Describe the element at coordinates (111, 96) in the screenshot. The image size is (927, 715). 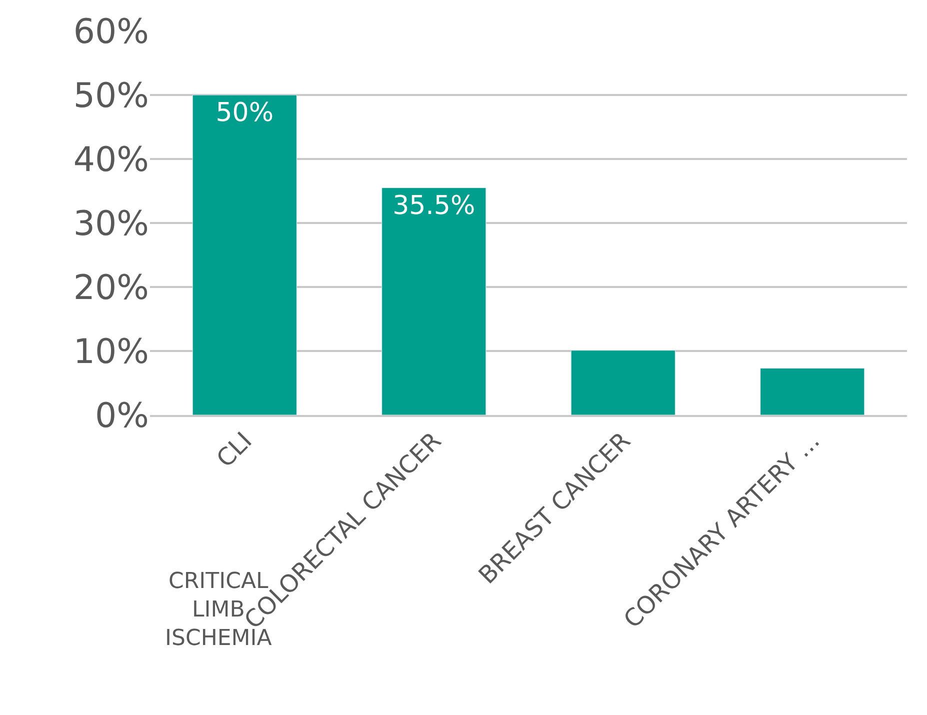
I see `y-tick-label: 50%` at that location.